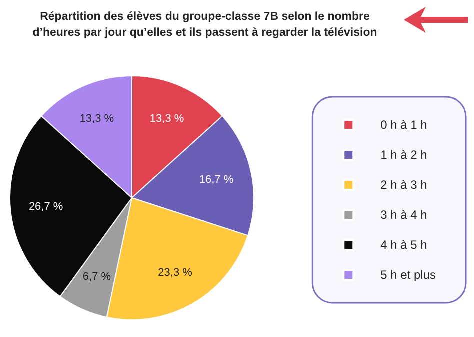  What do you see at coordinates (205, 25) in the screenshot?
I see `chart-title: Répartition des élèves du groupe-classe 7B selon le nombre d’heures par jour qu’elles et ils passent à regarder la télévision` at bounding box center [205, 25].